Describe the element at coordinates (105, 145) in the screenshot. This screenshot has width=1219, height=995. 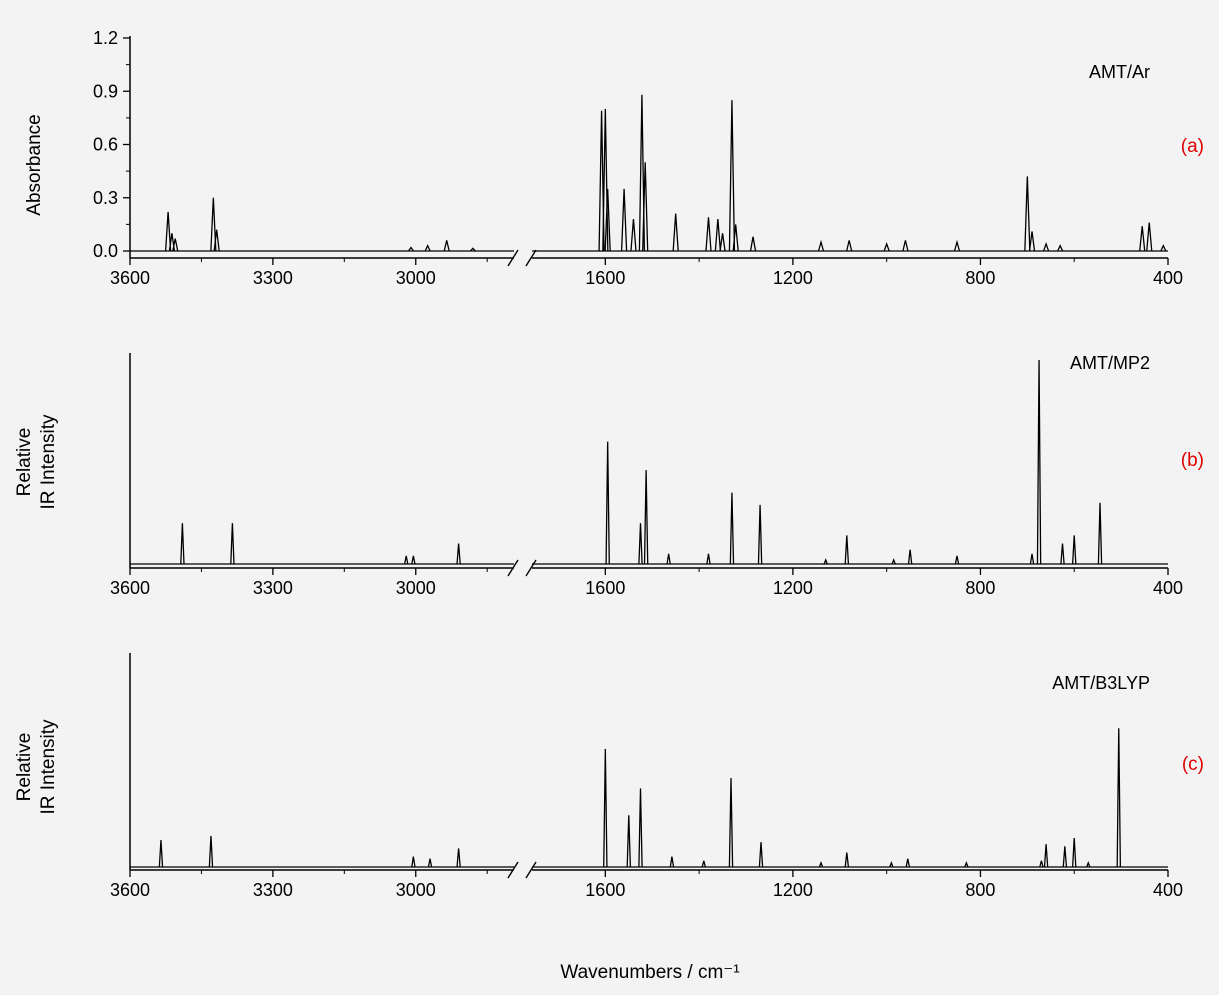
I see `y-tick-label: 0.6` at that location.